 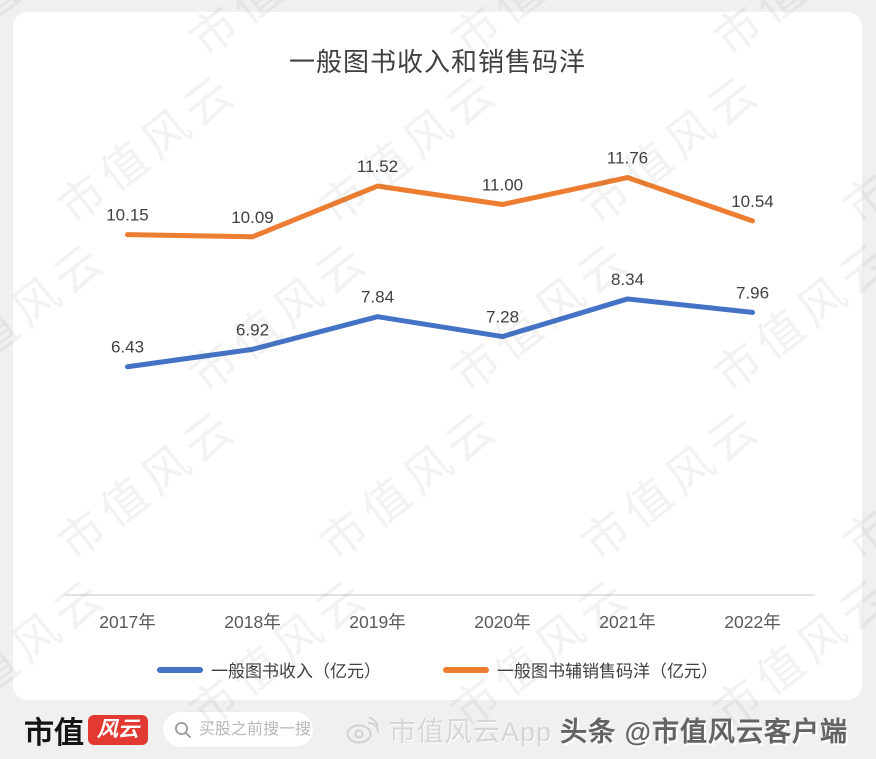 What do you see at coordinates (437, 669) in the screenshot?
I see `chart-legend: 一般图书收入（亿元） 一般图书辅销售码洋（亿元）` at bounding box center [437, 669].